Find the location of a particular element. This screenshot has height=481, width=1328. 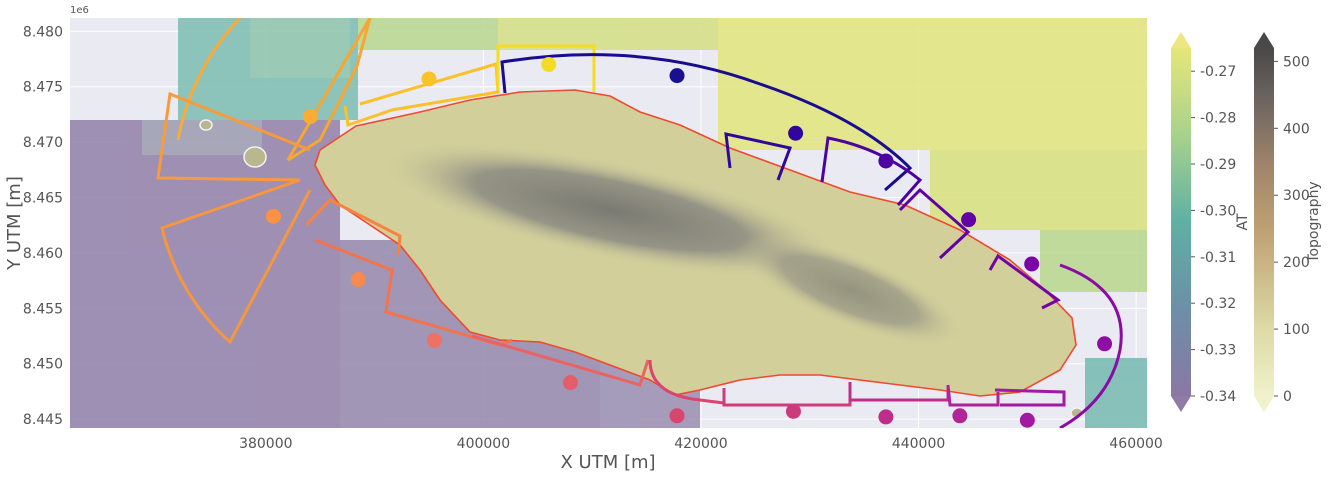

y-offset-text: 1e6 is located at coordinates (79, 10).